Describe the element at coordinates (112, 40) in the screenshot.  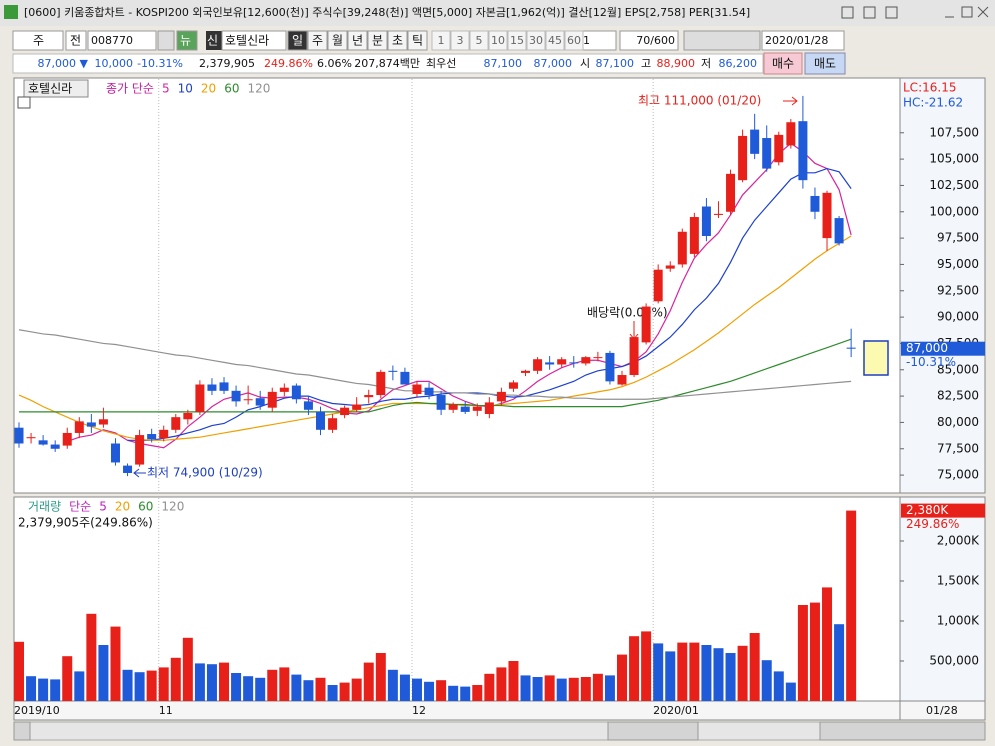
I see `stock-code: 008770` at that location.